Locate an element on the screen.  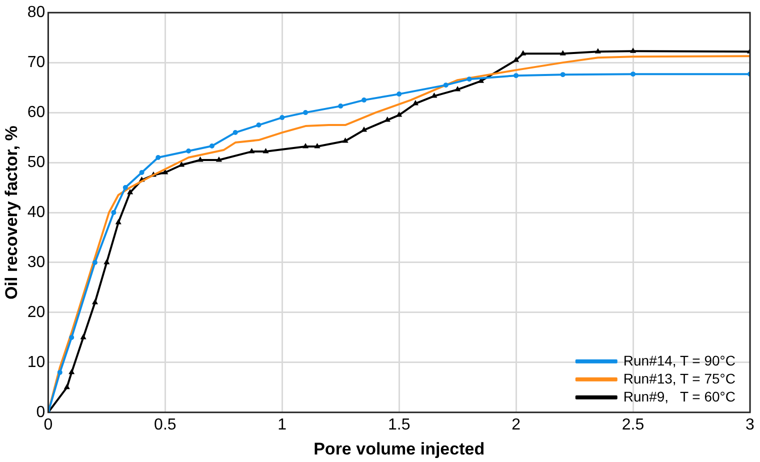
x-tick-label: 1.5 is located at coordinates (399, 425).